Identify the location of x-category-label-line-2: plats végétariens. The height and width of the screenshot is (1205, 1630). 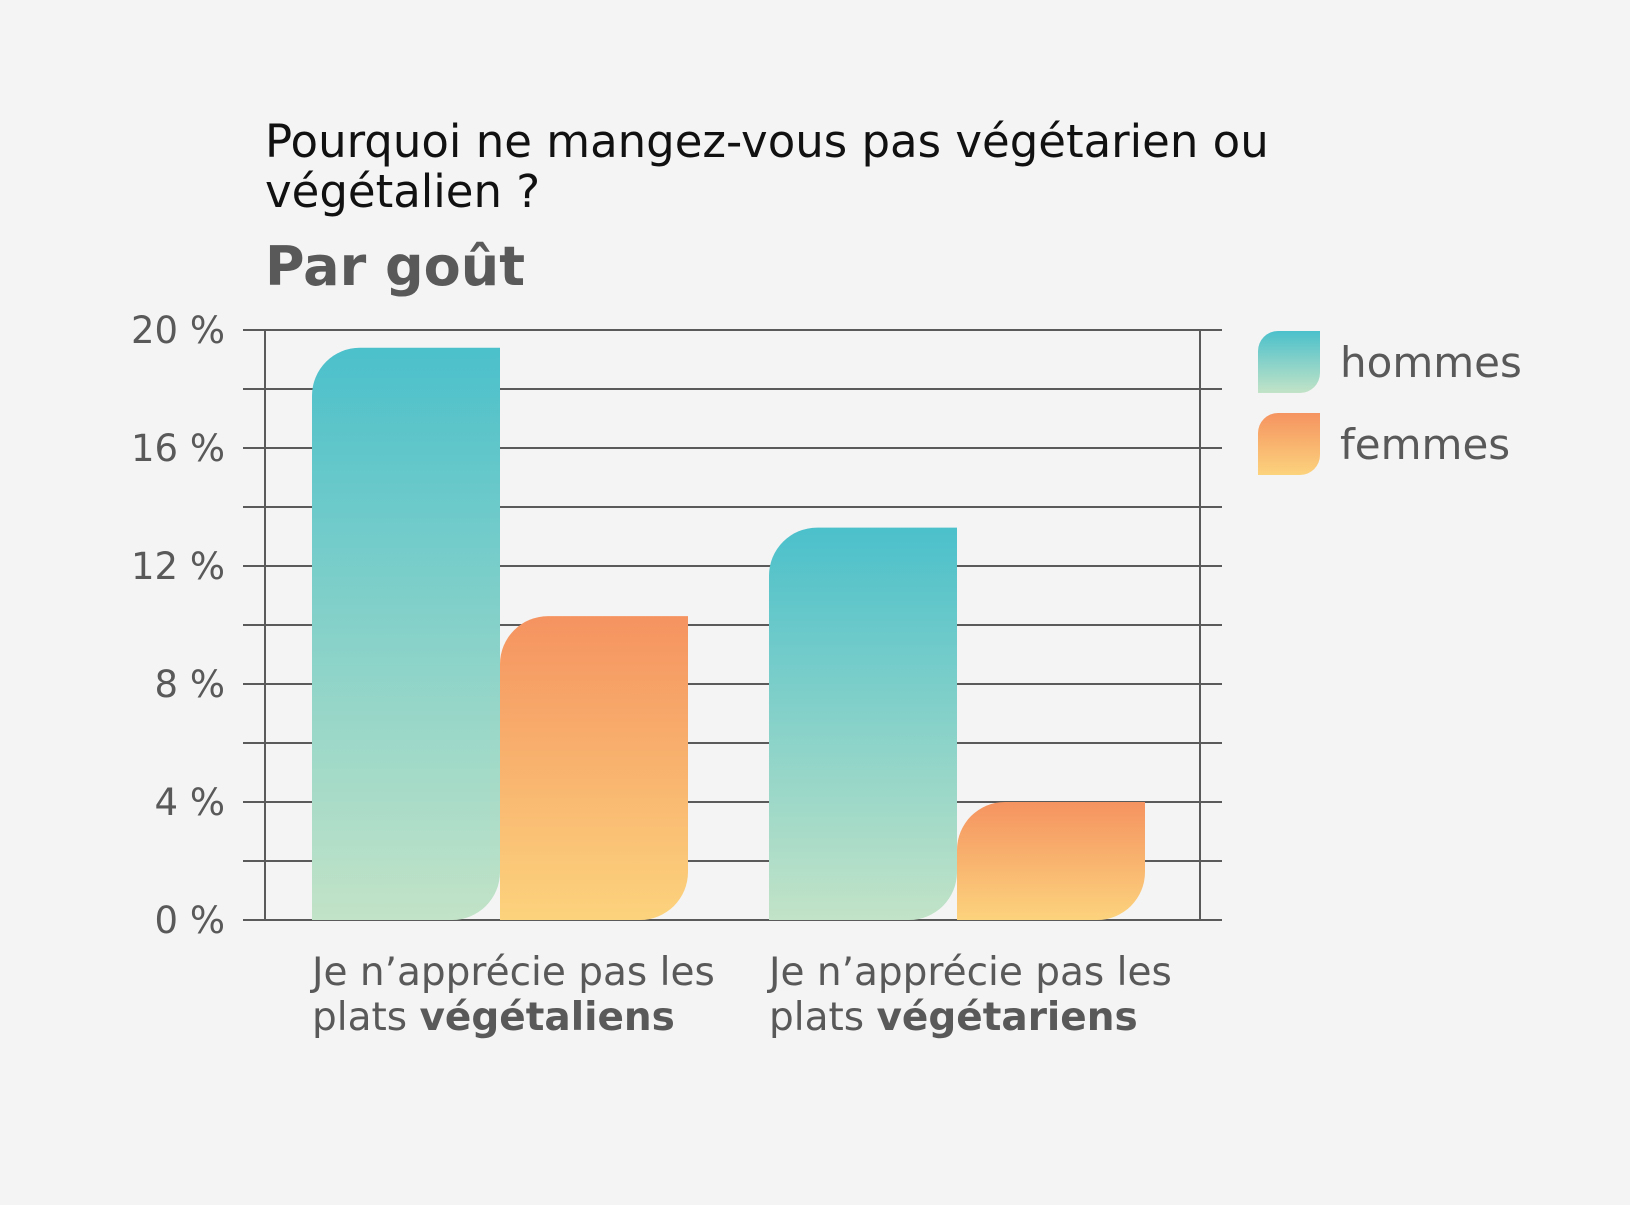
(953, 1017).